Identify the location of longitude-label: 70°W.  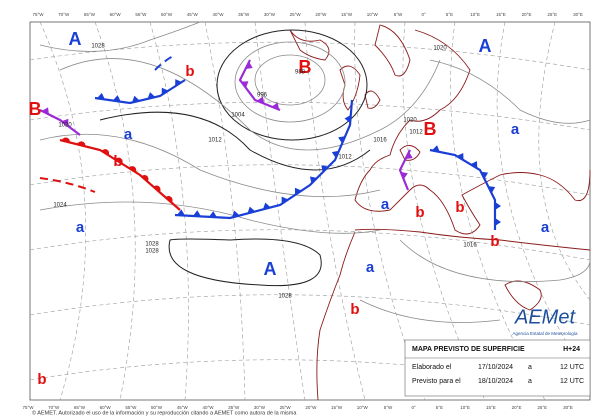
(64, 14).